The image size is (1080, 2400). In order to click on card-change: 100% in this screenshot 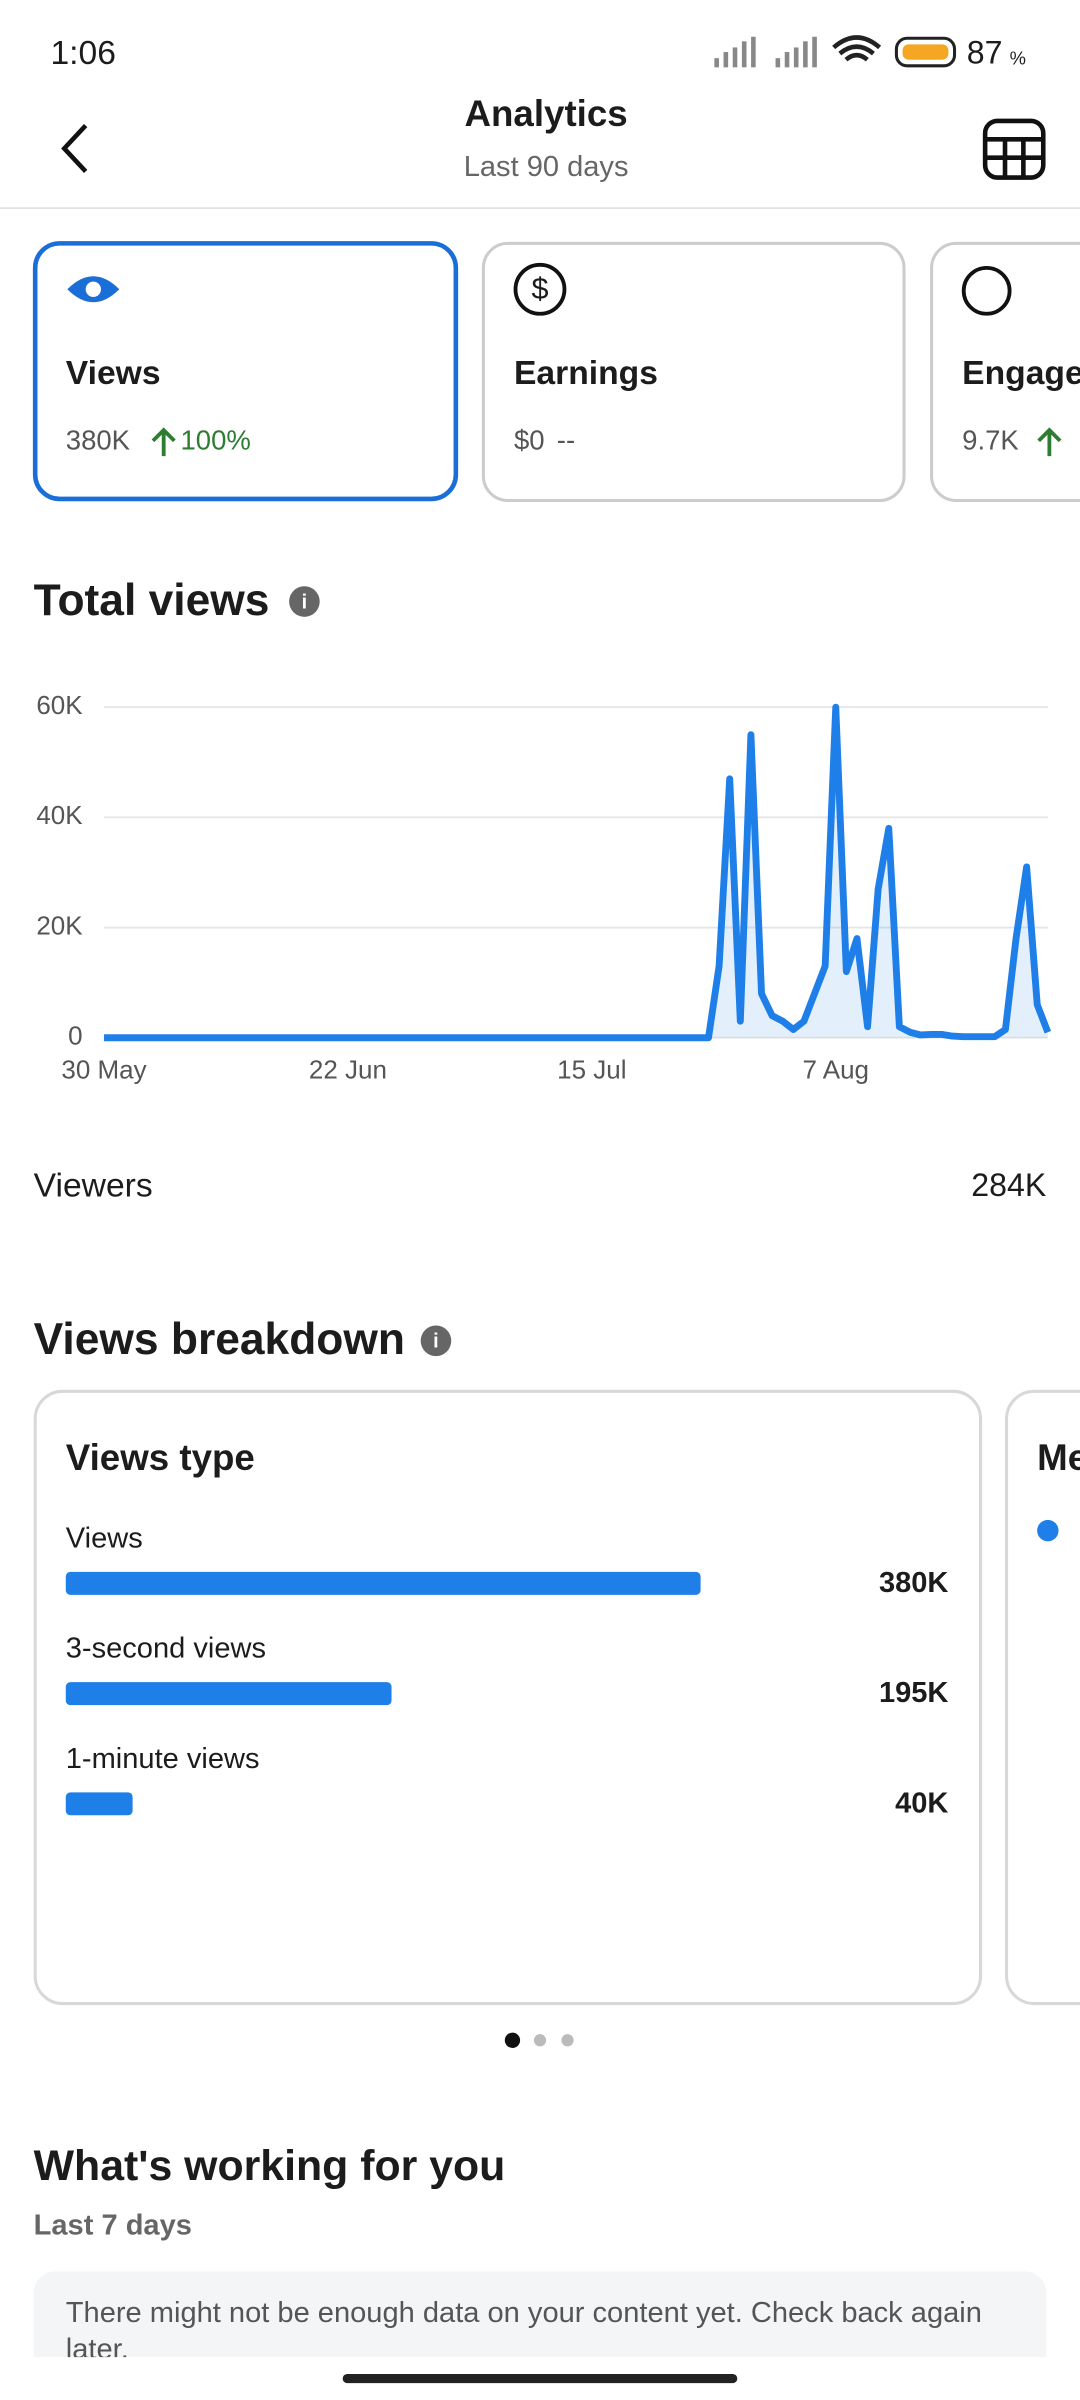, I will do `click(216, 440)`.